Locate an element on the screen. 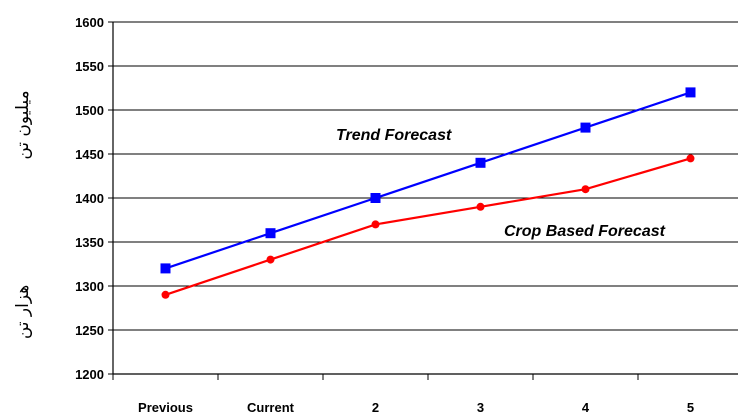 The width and height of the screenshot is (738, 416). y-tick-label-1300: 1300 is located at coordinates (89, 286).